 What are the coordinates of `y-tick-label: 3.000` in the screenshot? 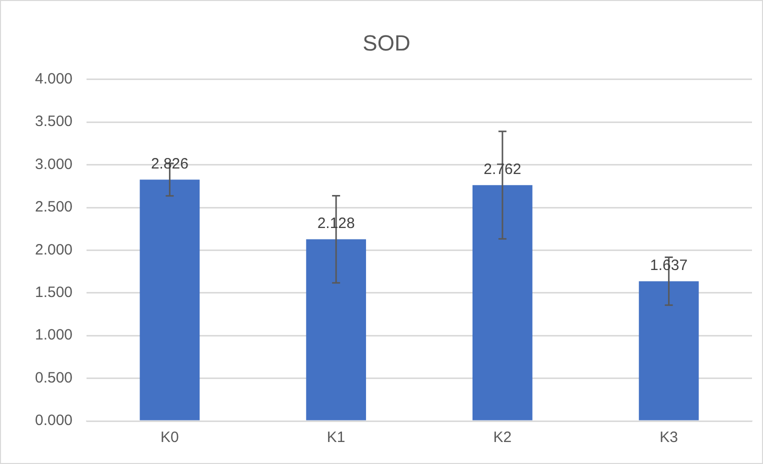 It's located at (53, 164).